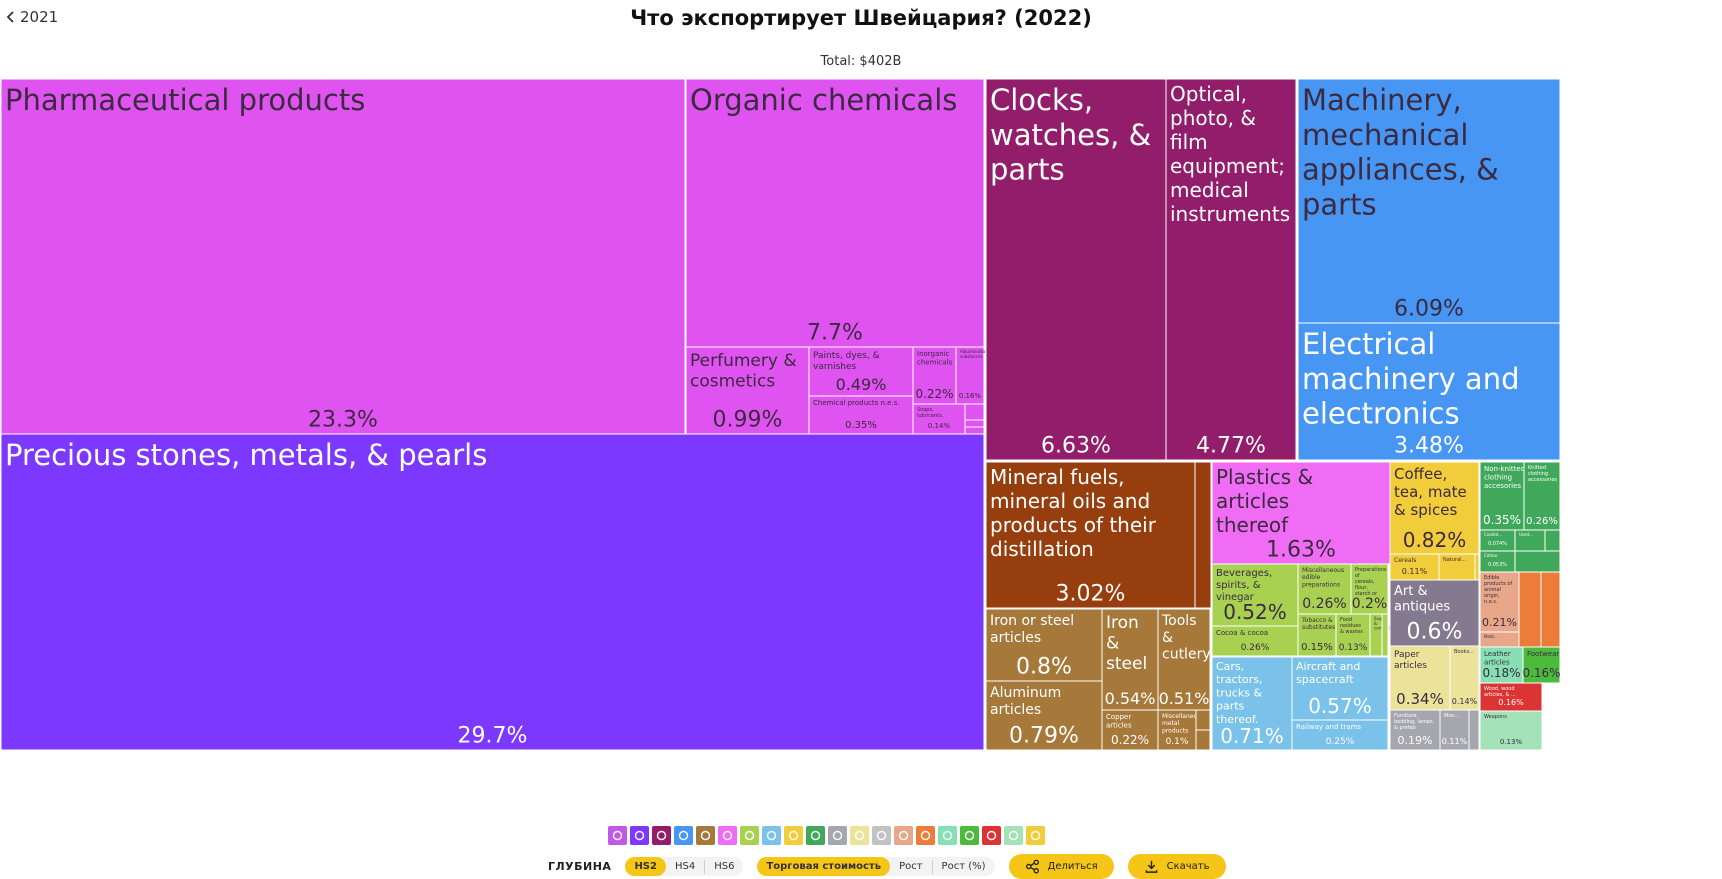 This screenshot has height=879, width=1722. I want to click on tile-knitted-clothing-accessories-49: Knitted clothing accessories 0.26%, so click(1542, 496).